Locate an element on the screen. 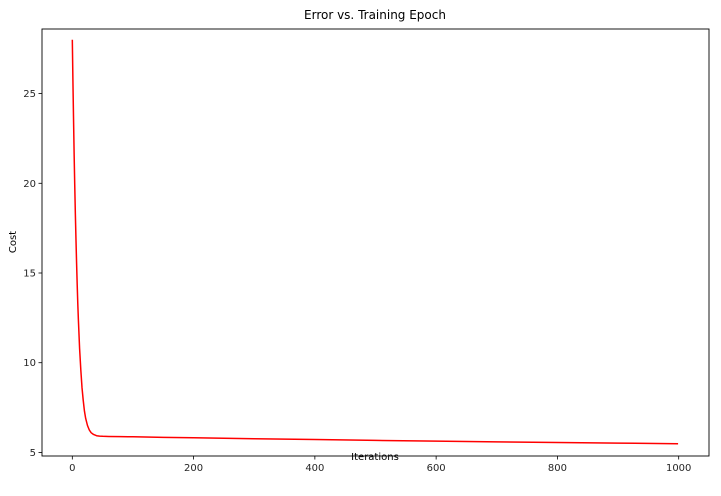 The width and height of the screenshot is (721, 496). x-tick-label: 0 is located at coordinates (72, 468).